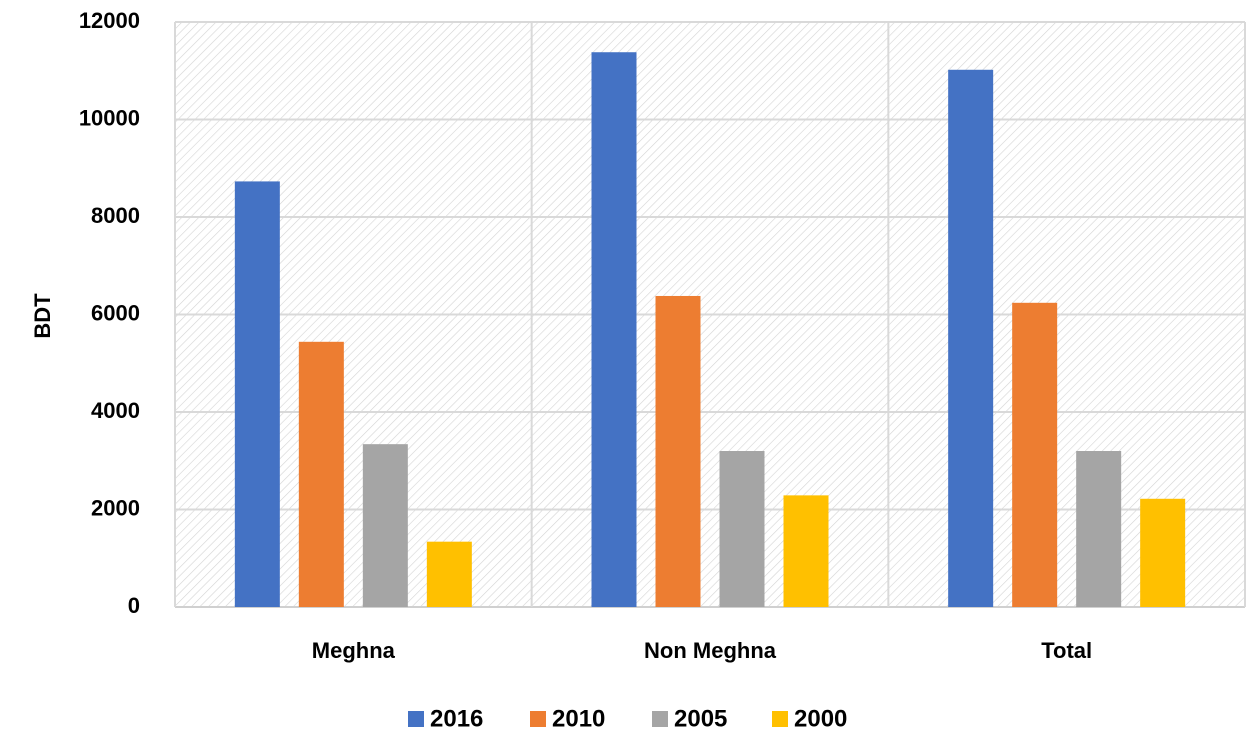 The width and height of the screenshot is (1248, 742). I want to click on y-tick-label: 4000, so click(115, 410).